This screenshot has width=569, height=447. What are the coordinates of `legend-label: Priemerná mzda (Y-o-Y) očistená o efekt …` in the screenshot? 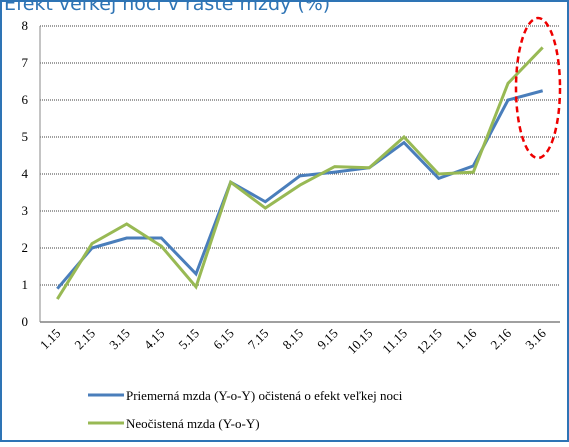 It's located at (264, 395).